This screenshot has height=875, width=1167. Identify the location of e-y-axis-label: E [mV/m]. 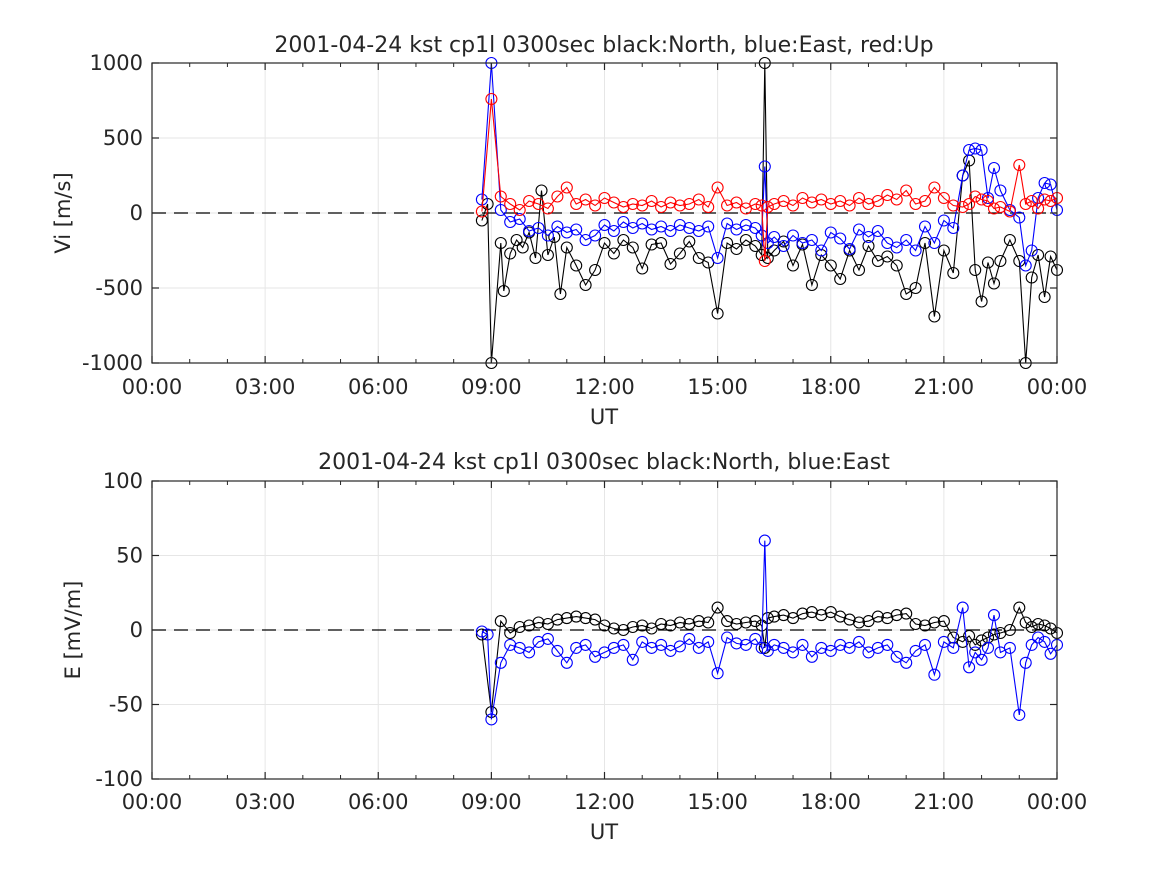
(73, 630).